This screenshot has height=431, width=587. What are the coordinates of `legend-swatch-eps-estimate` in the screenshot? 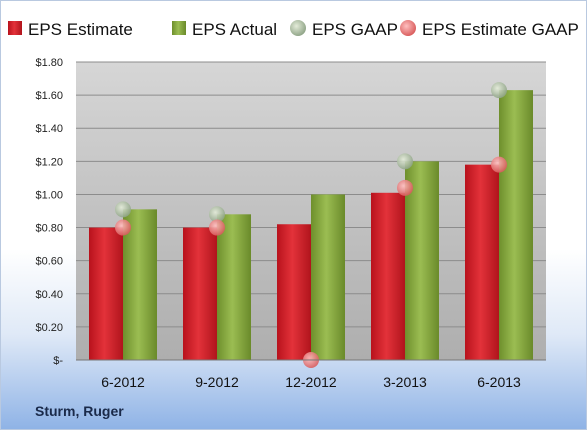 It's located at (15, 28).